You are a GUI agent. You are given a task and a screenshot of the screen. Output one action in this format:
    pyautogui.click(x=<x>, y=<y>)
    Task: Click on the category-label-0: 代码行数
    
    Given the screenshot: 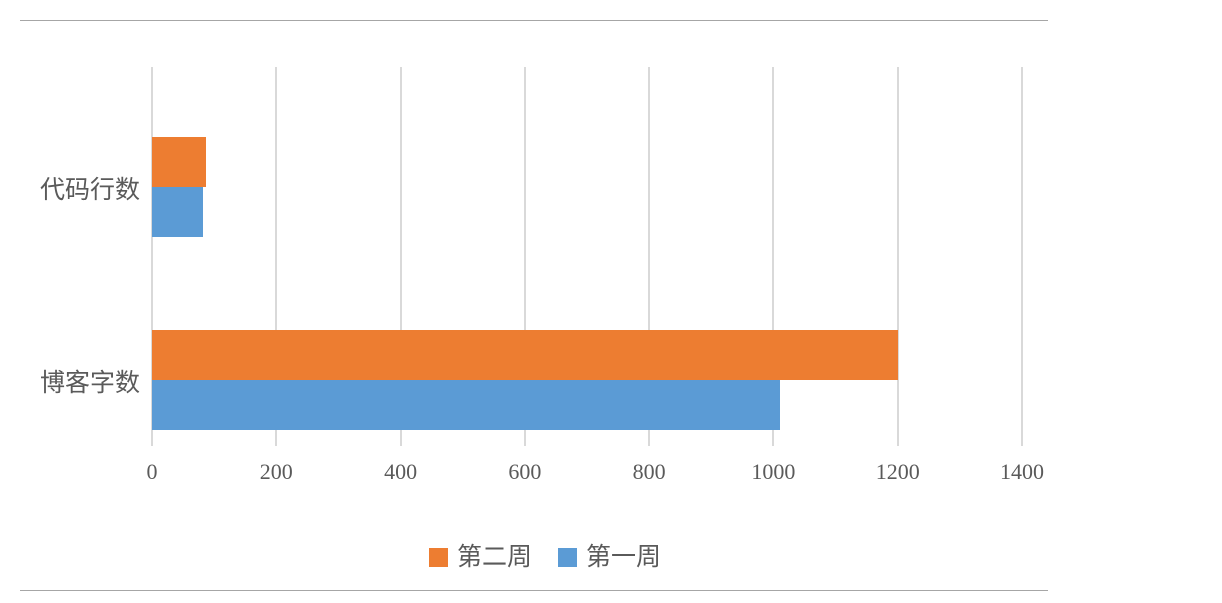 What is the action you would take?
    pyautogui.click(x=89, y=190)
    